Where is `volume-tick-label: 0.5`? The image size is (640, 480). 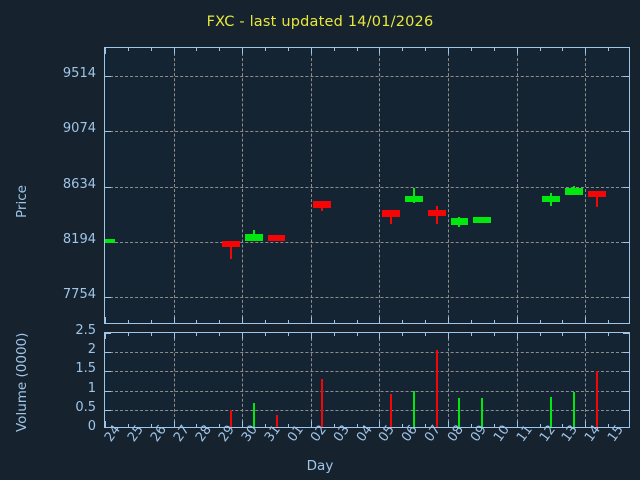
volume-tick-label: 0.5 is located at coordinates (85, 407).